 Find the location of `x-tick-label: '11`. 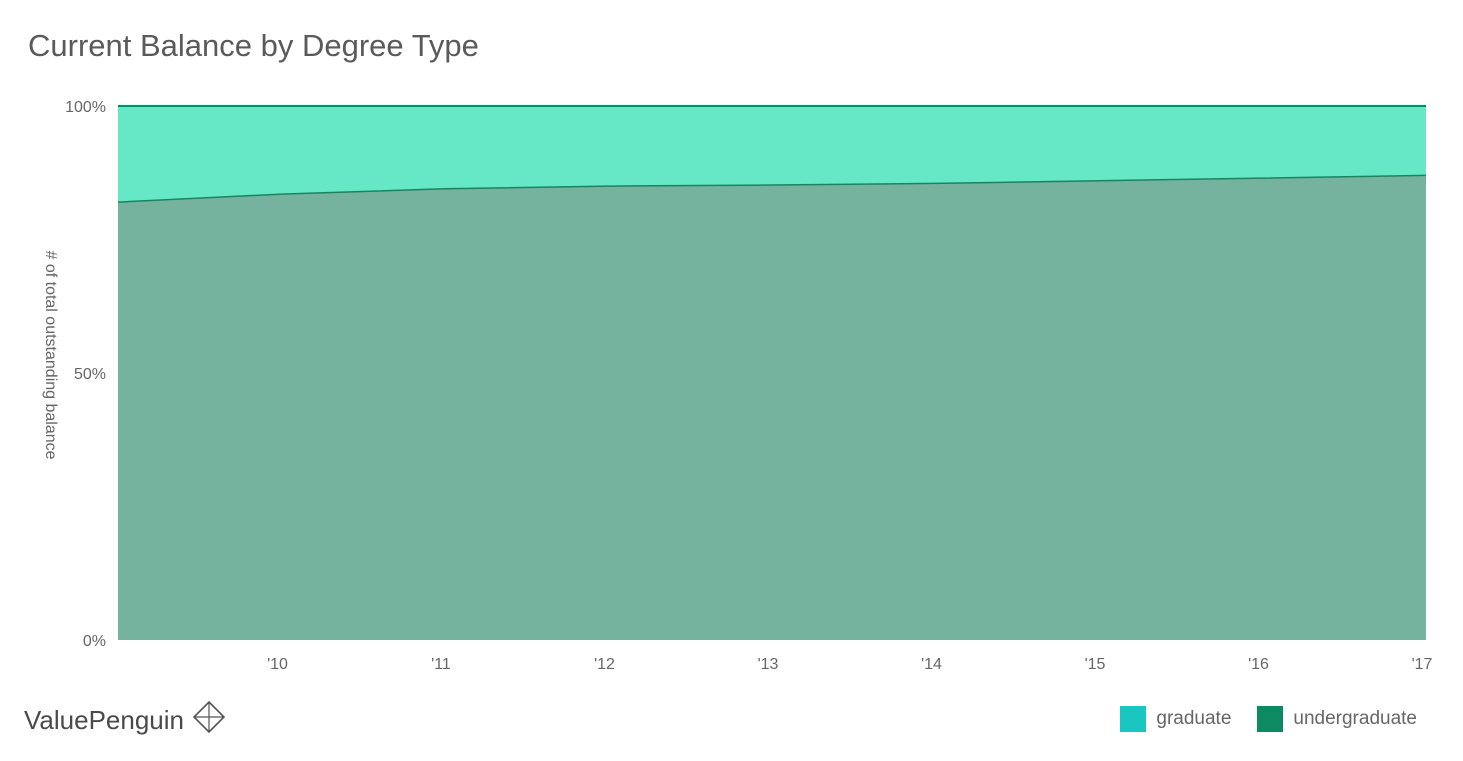

x-tick-label: '11 is located at coordinates (441, 664).